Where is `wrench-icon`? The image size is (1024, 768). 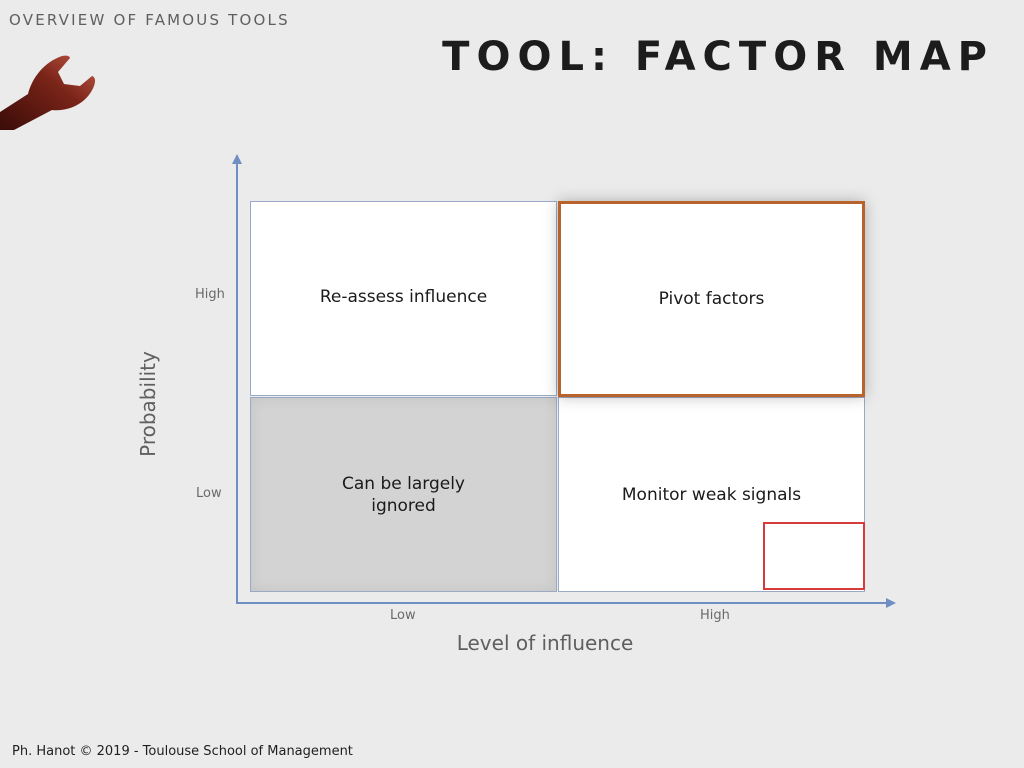 wrench-icon is located at coordinates (48, 92).